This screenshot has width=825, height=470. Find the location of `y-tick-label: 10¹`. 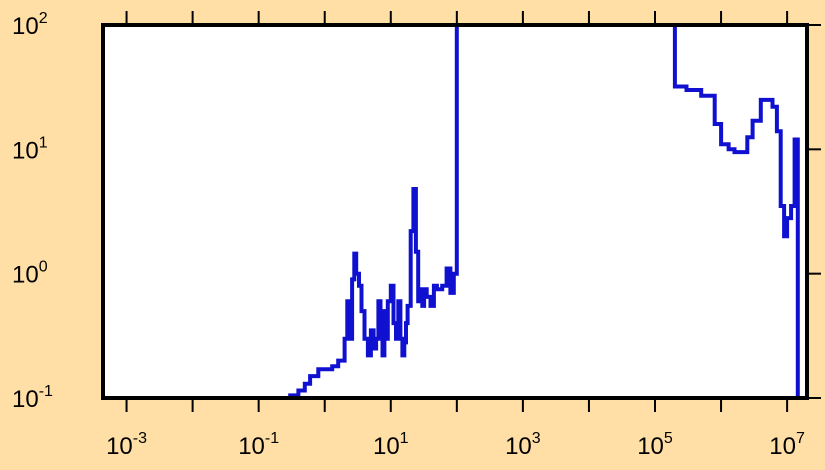

y-tick-label: 10¹ is located at coordinates (30, 149).